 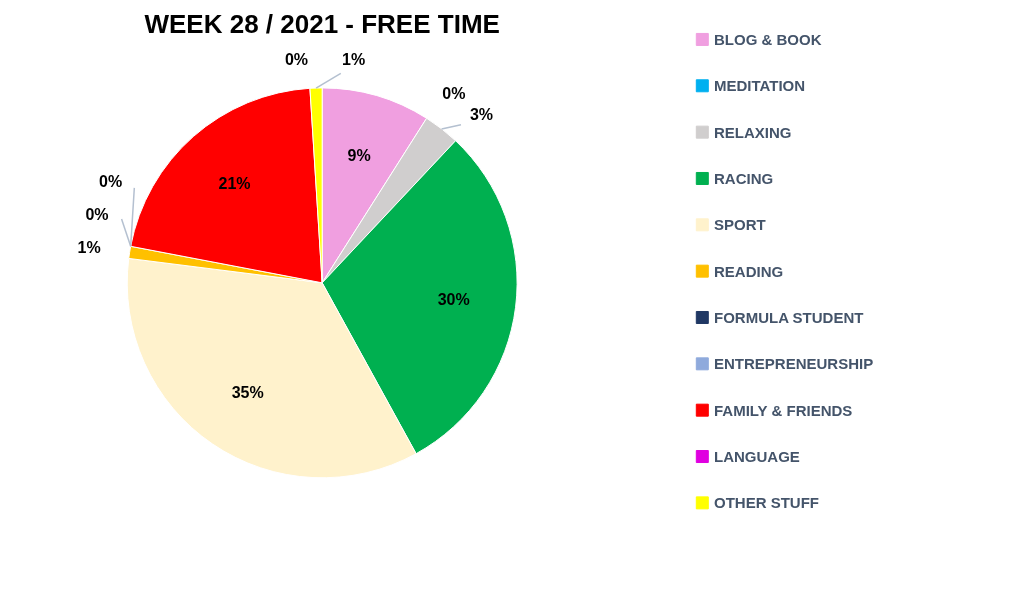 What do you see at coordinates (768, 39) in the screenshot?
I see `legend-label: BLOG & BOOK` at bounding box center [768, 39].